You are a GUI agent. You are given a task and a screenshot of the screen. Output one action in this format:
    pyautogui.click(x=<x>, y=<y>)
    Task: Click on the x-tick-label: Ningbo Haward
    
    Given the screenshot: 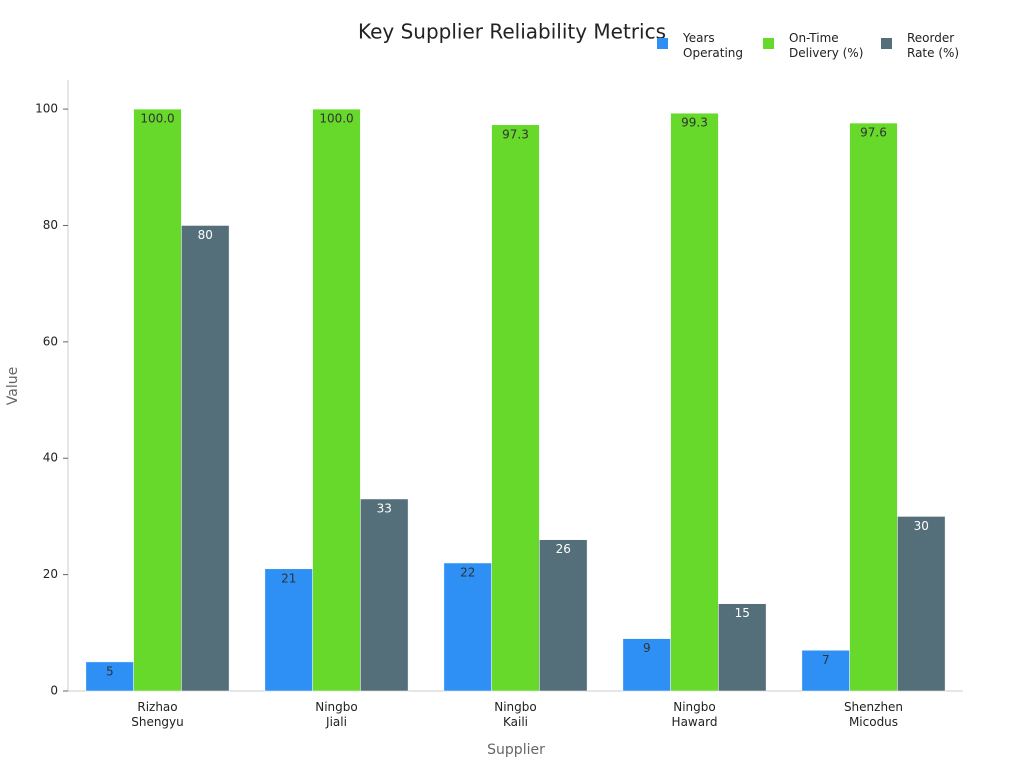 What is the action you would take?
    pyautogui.click(x=695, y=714)
    